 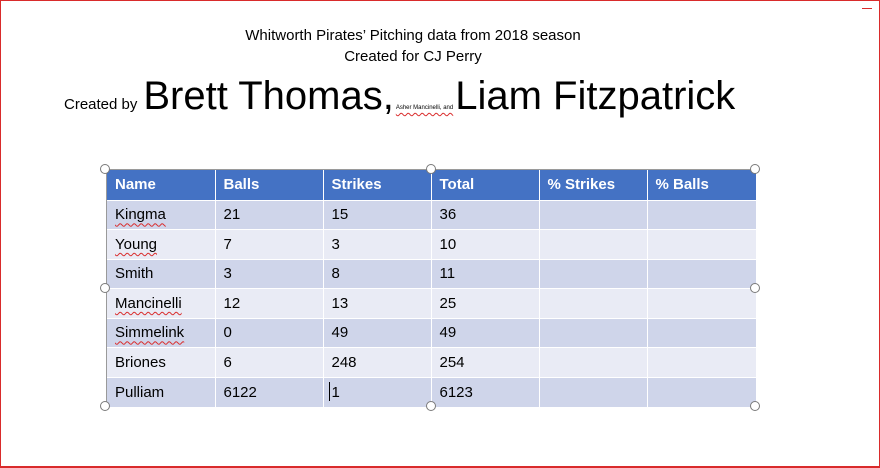 I want to click on table-row: Briones 6 248 254, so click(x=431, y=362).